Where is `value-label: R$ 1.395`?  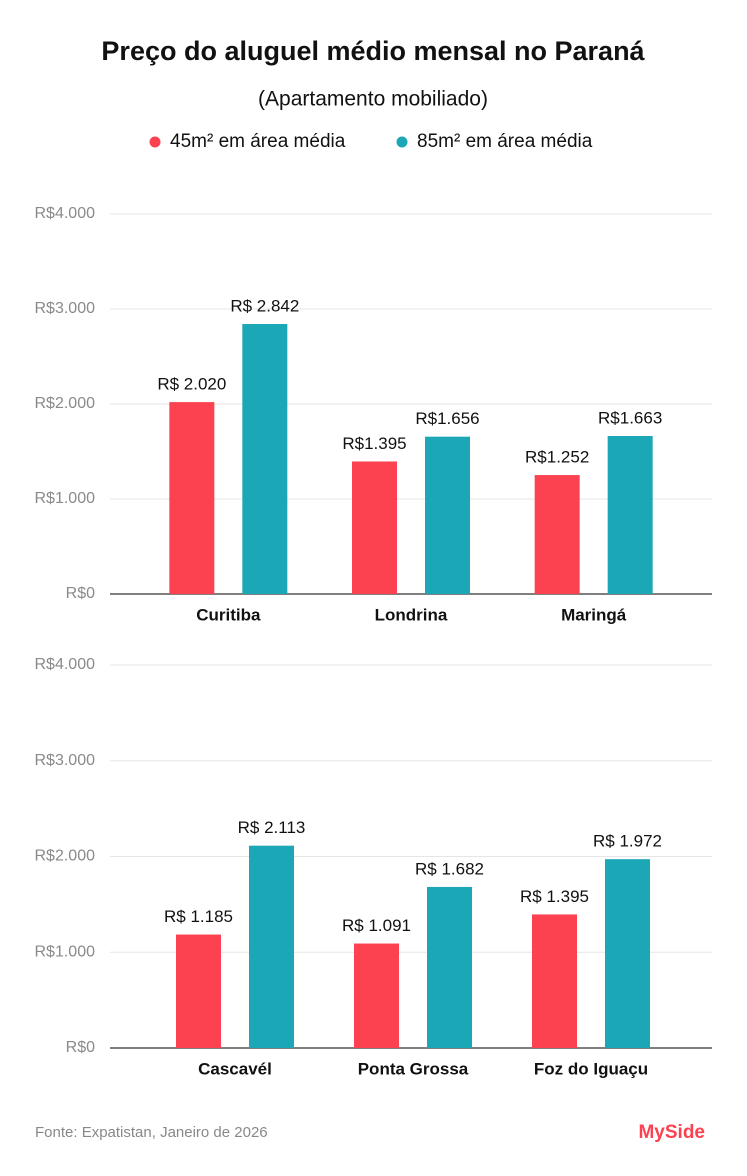 value-label: R$ 1.395 is located at coordinates (554, 896).